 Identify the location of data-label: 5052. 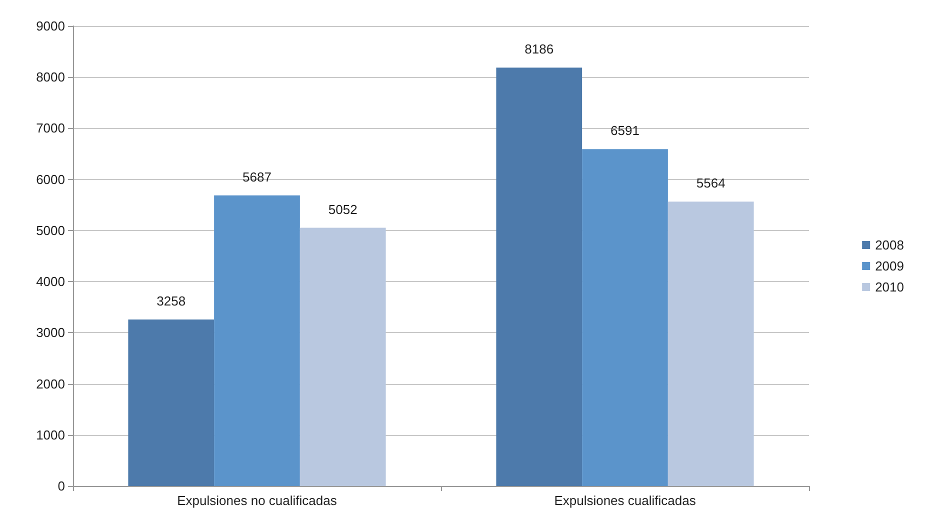
(343, 209).